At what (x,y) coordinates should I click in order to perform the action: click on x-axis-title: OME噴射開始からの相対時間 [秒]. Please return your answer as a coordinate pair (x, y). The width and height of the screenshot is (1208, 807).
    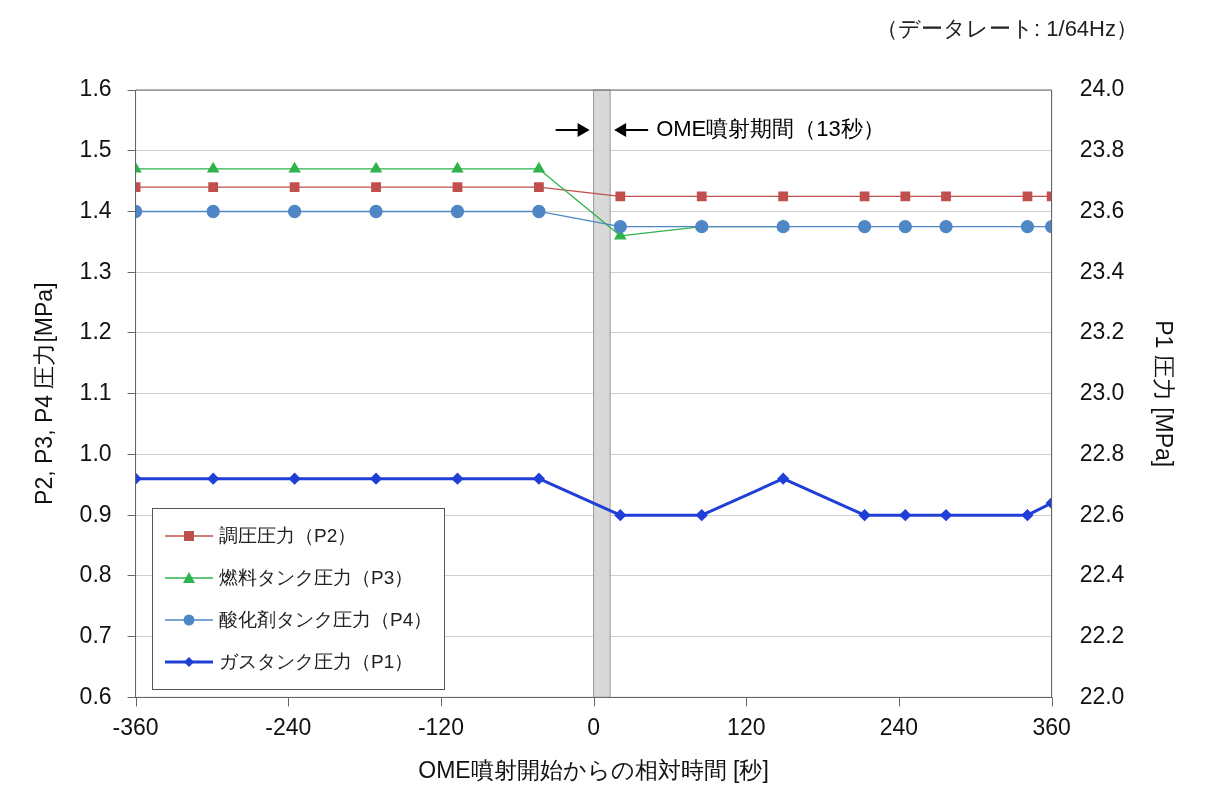
    Looking at the image, I should click on (593, 769).